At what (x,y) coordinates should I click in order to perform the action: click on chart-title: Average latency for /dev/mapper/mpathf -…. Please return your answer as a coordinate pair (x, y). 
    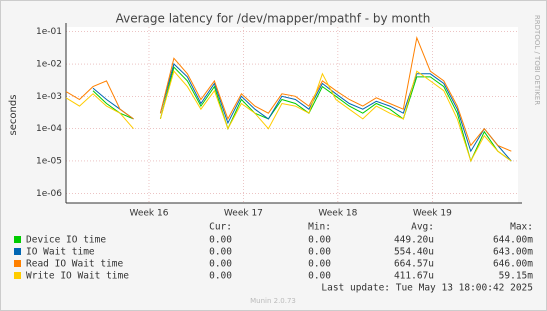
    Looking at the image, I should click on (273, 19).